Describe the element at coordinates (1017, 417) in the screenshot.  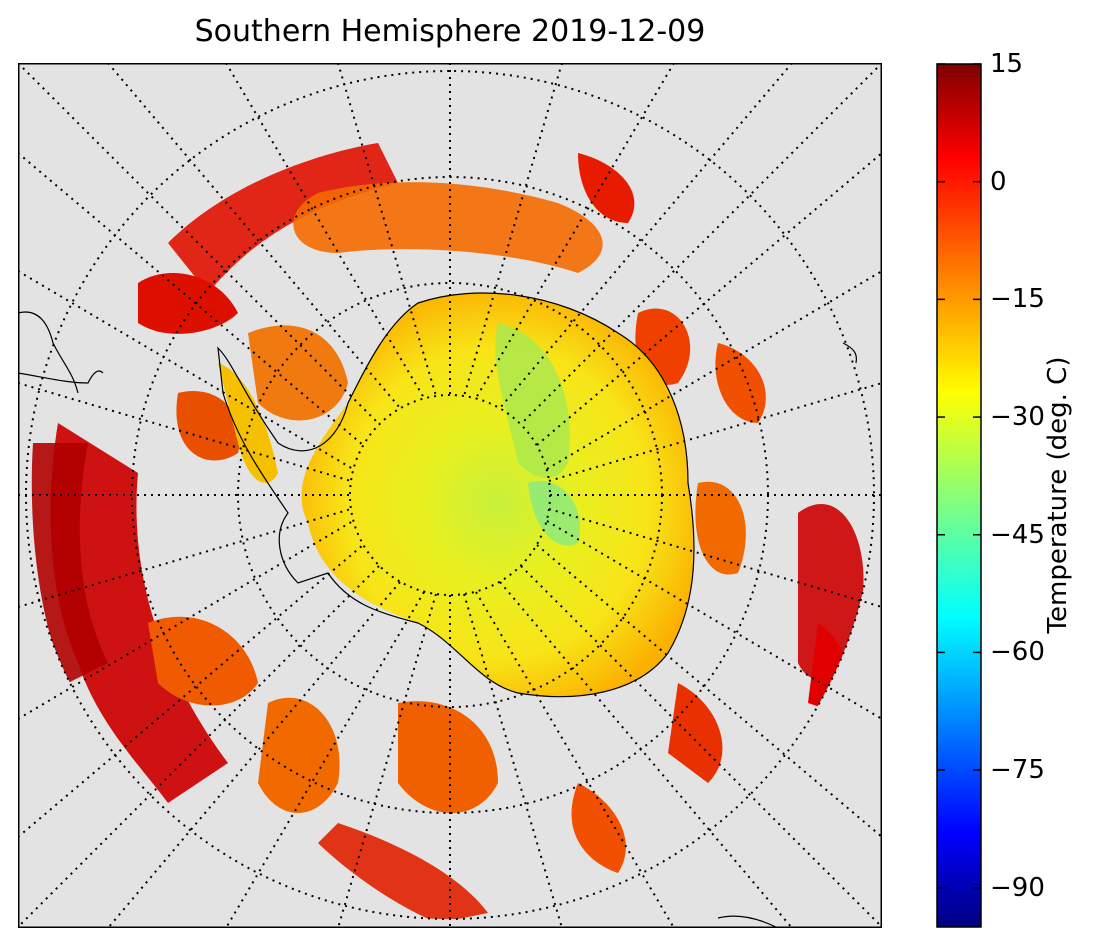
I see `colorbar-tick-label: −30` at that location.